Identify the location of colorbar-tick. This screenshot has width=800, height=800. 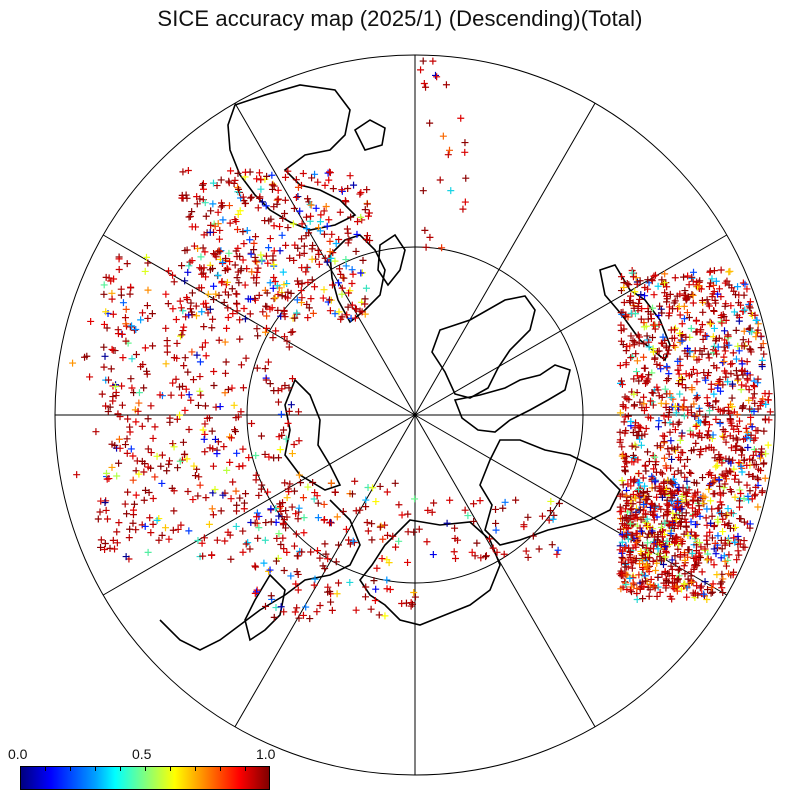
(70, 768).